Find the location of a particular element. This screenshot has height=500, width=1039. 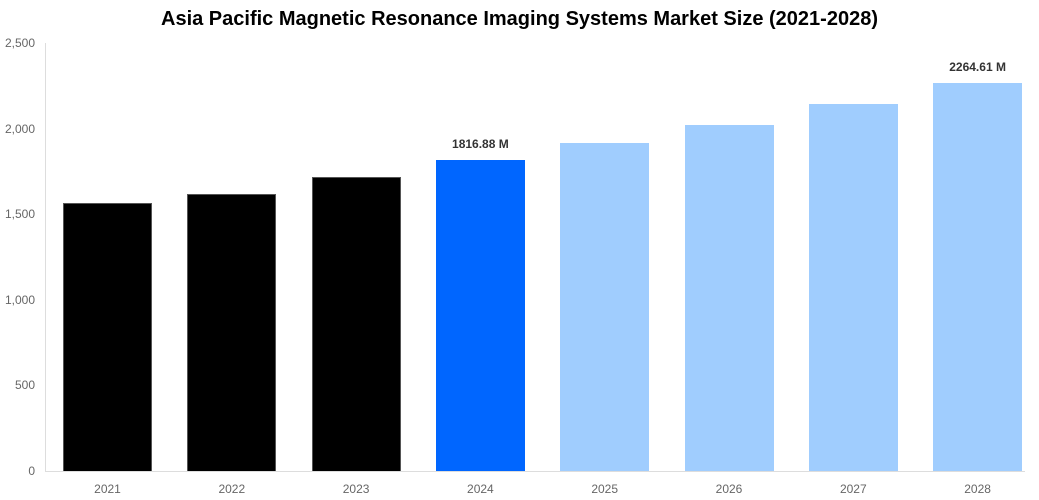

x-tick-2022: 2022 is located at coordinates (232, 489).